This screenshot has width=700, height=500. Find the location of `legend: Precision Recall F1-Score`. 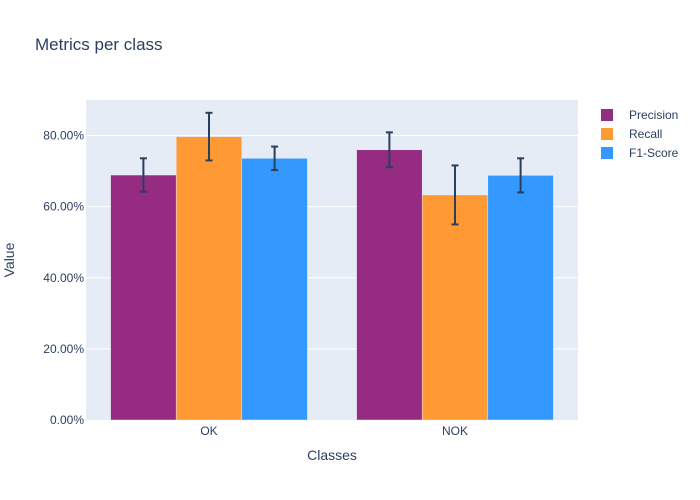

legend: Precision Recall F1-Score is located at coordinates (640, 134).